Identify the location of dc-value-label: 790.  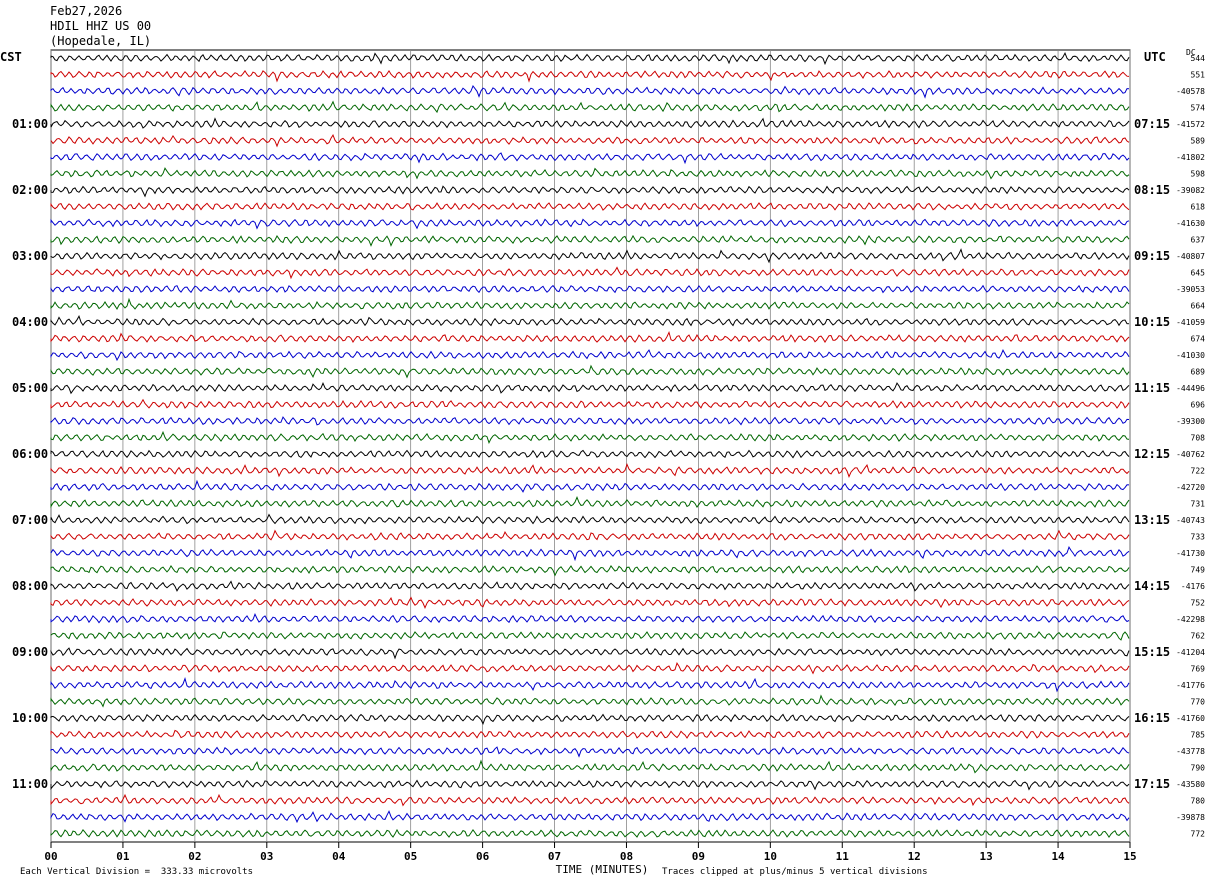
(1198, 768).